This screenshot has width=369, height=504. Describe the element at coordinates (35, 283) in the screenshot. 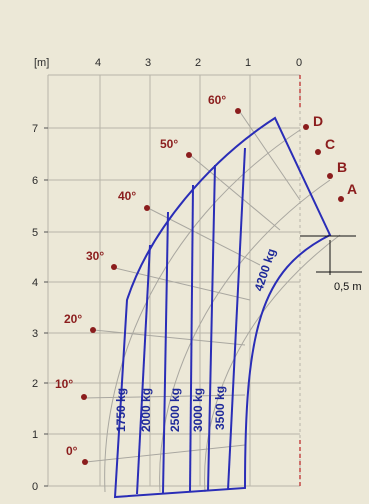

I see `y-tick: 4` at that location.